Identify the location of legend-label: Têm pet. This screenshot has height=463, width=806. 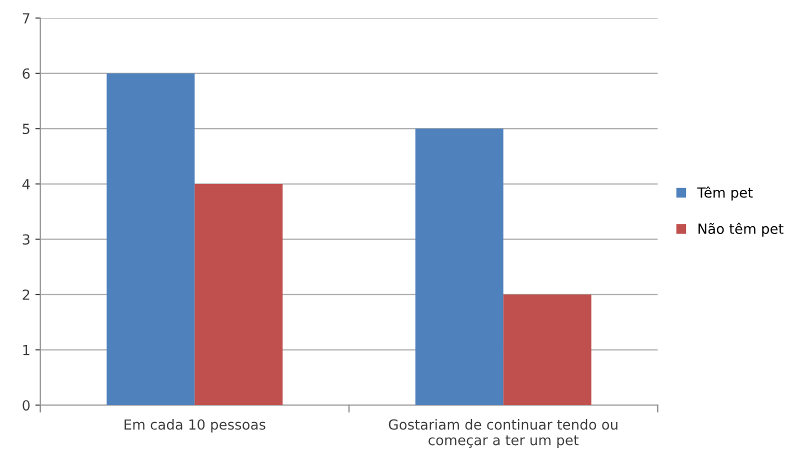
(725, 193).